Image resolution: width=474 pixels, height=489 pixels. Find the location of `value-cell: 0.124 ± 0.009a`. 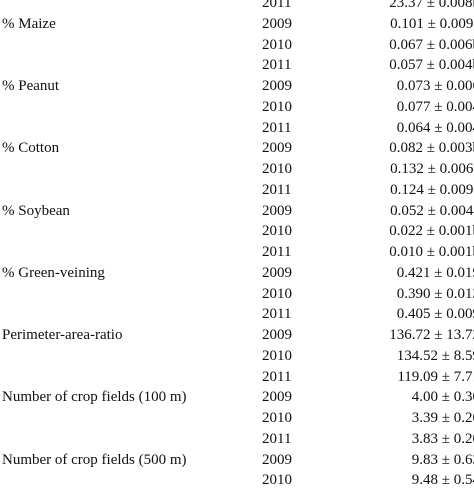

value-cell: 0.124 ± 0.009a is located at coordinates (432, 189).